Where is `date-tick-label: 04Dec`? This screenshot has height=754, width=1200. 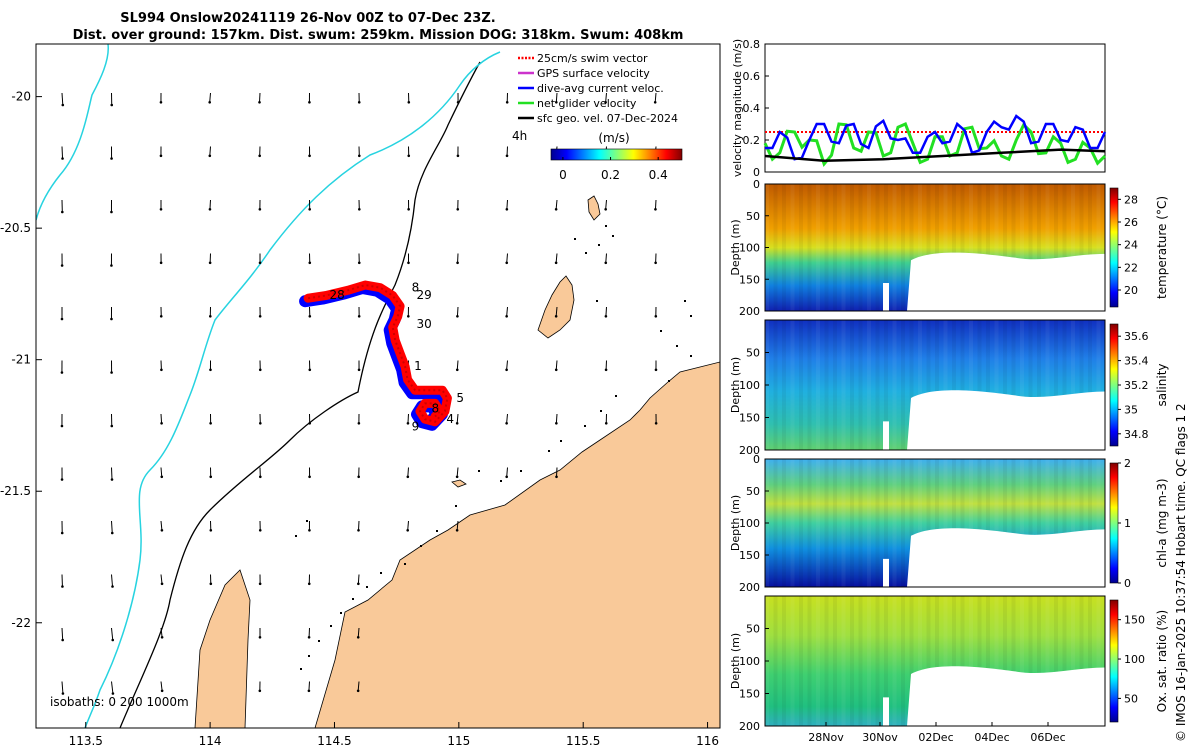 date-tick-label: 04Dec is located at coordinates (991, 737).